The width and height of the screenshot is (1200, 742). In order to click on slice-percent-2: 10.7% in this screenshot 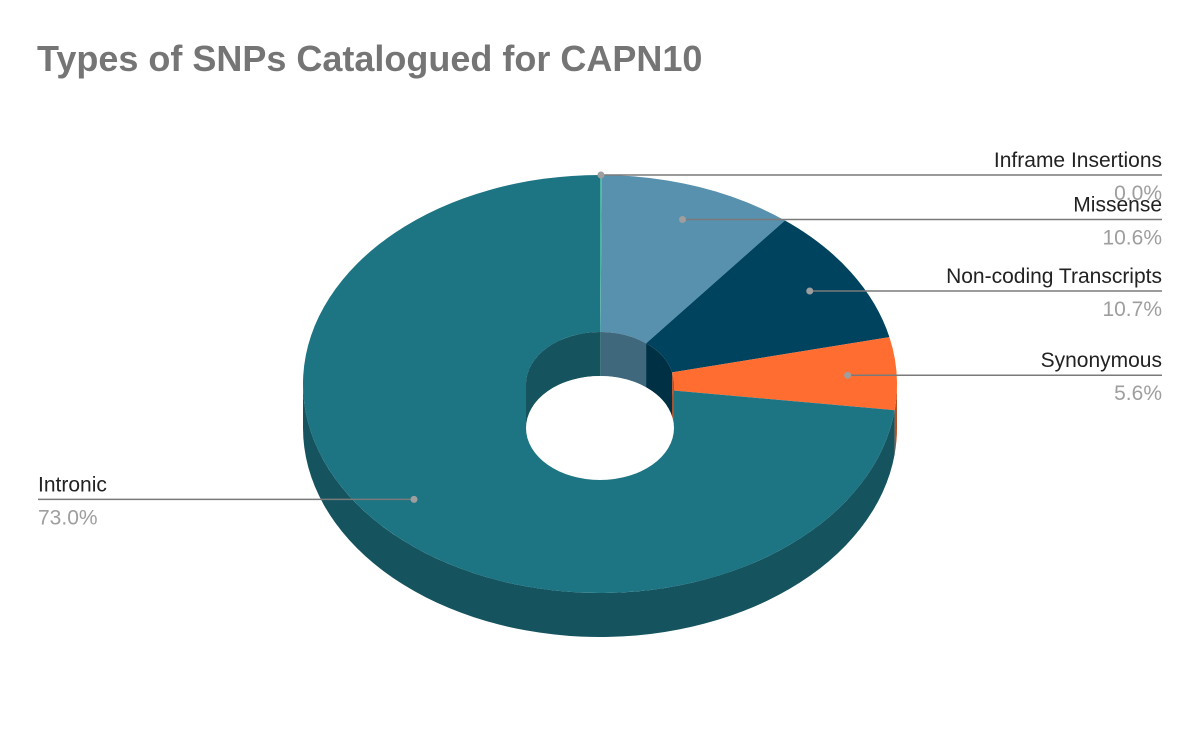, I will do `click(1132, 309)`.